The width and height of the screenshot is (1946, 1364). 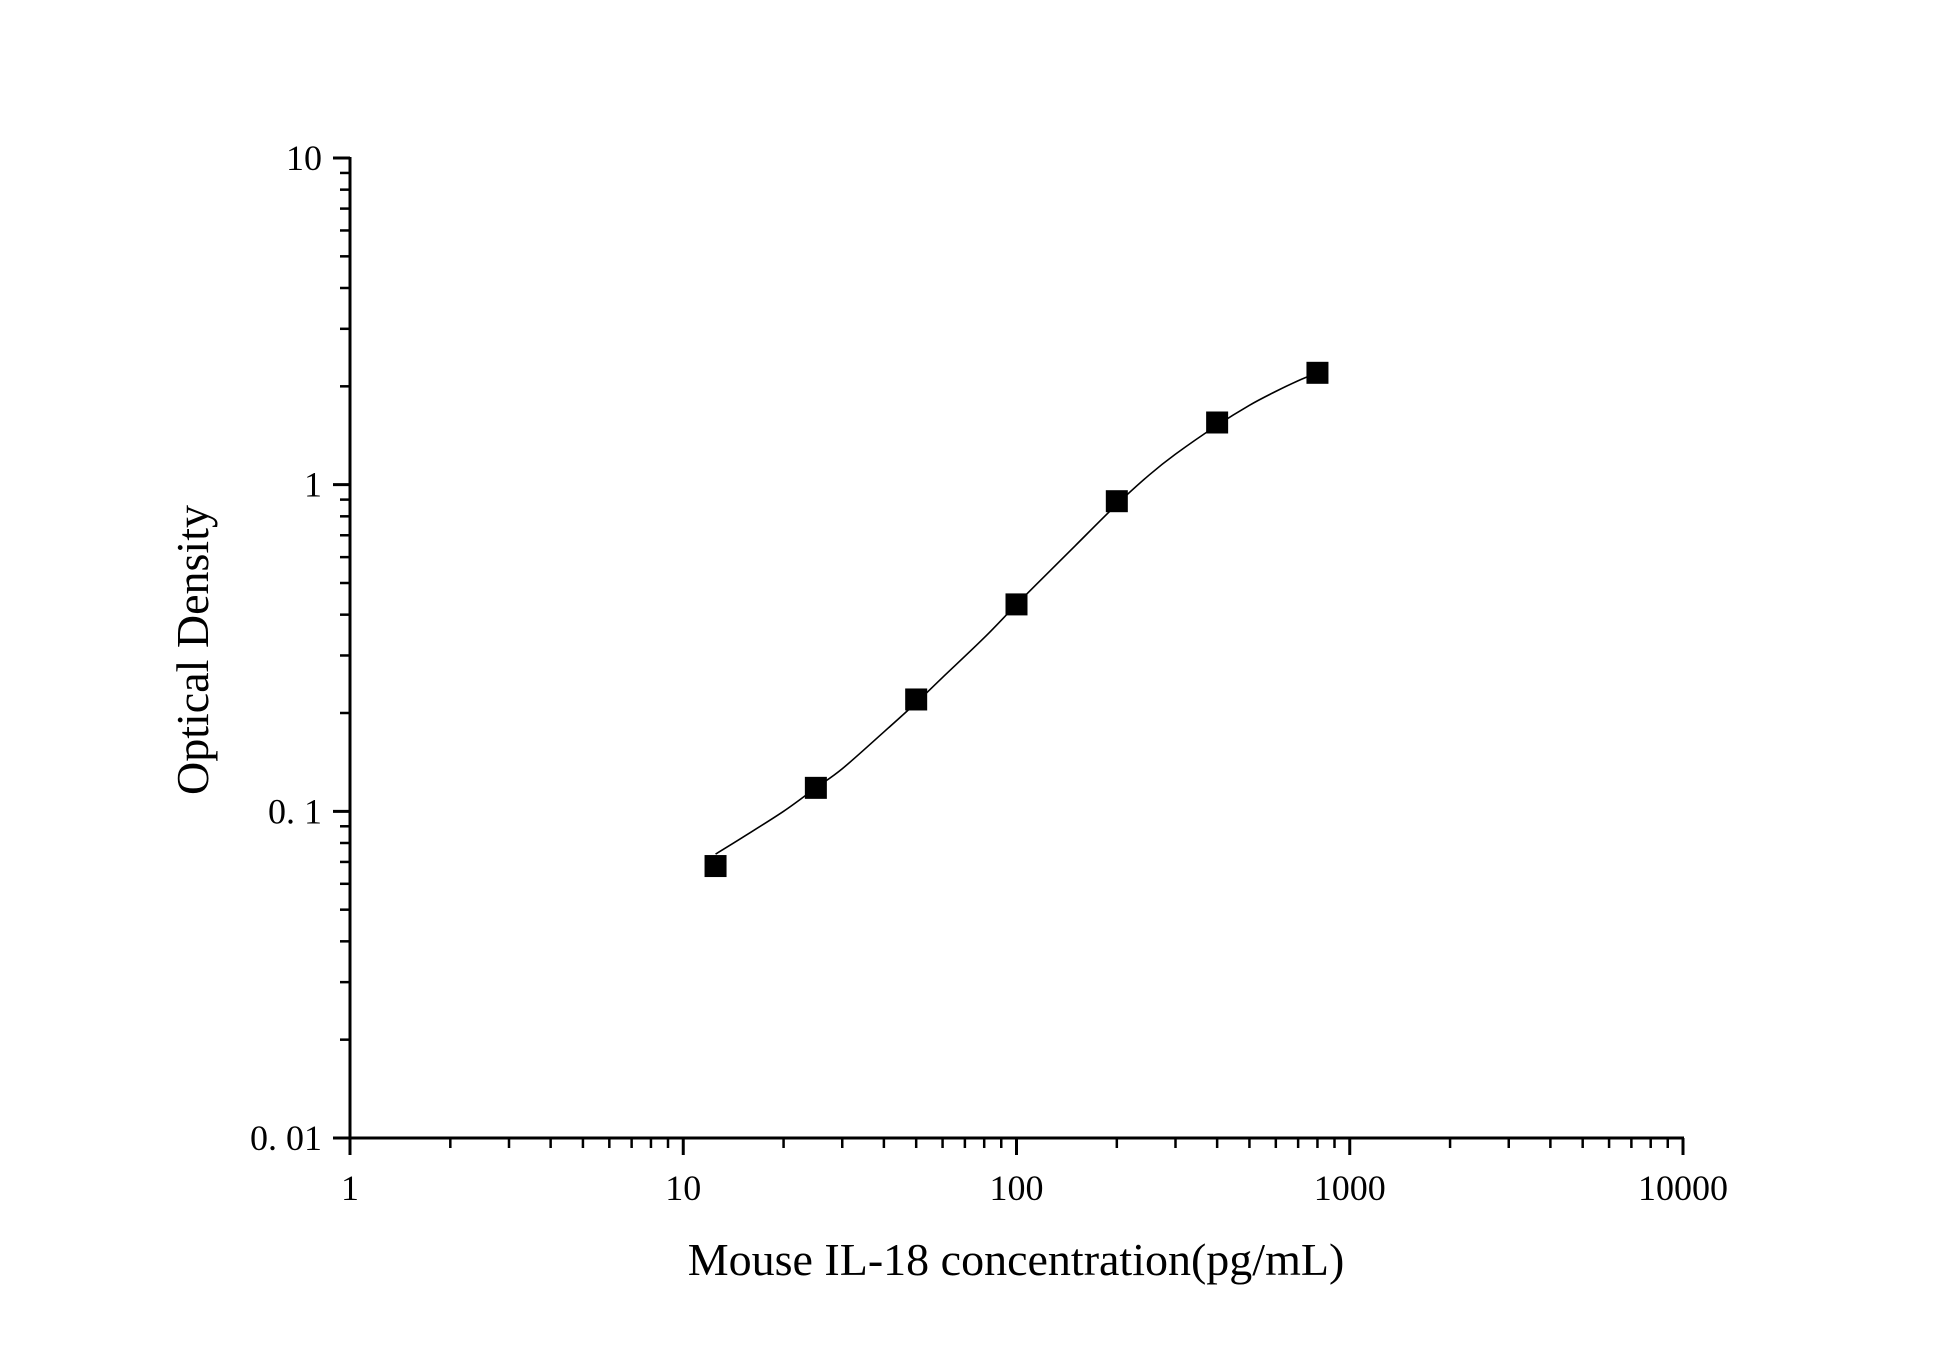 I want to click on x-tick-label: 10, so click(x=683, y=1188).